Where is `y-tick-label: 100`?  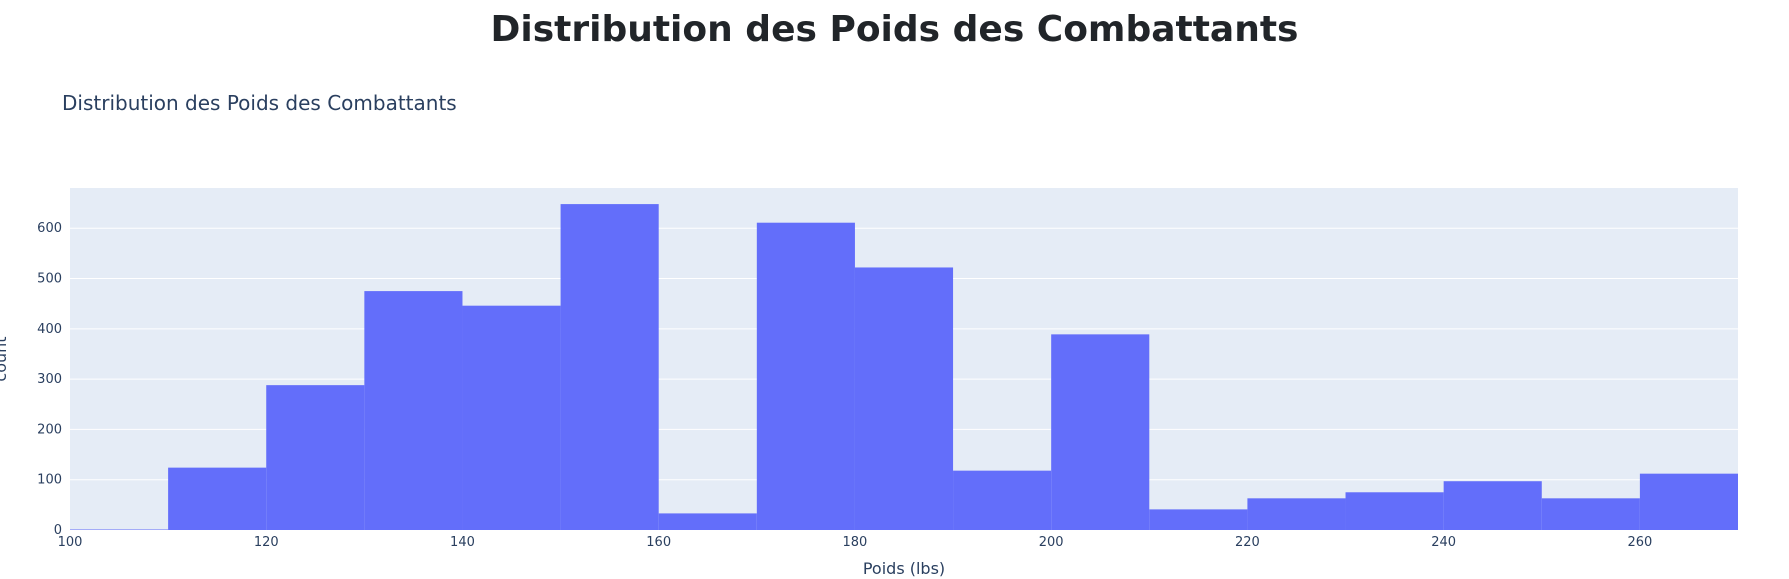
y-tick-label: 100 is located at coordinates (49, 480).